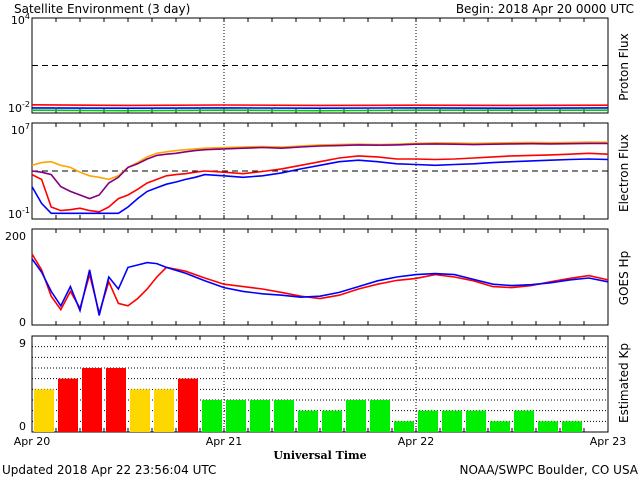 Image resolution: width=640 pixels, height=485 pixels. Describe the element at coordinates (22, 426) in the screenshot. I see `kp-ytick-min: 0` at that location.